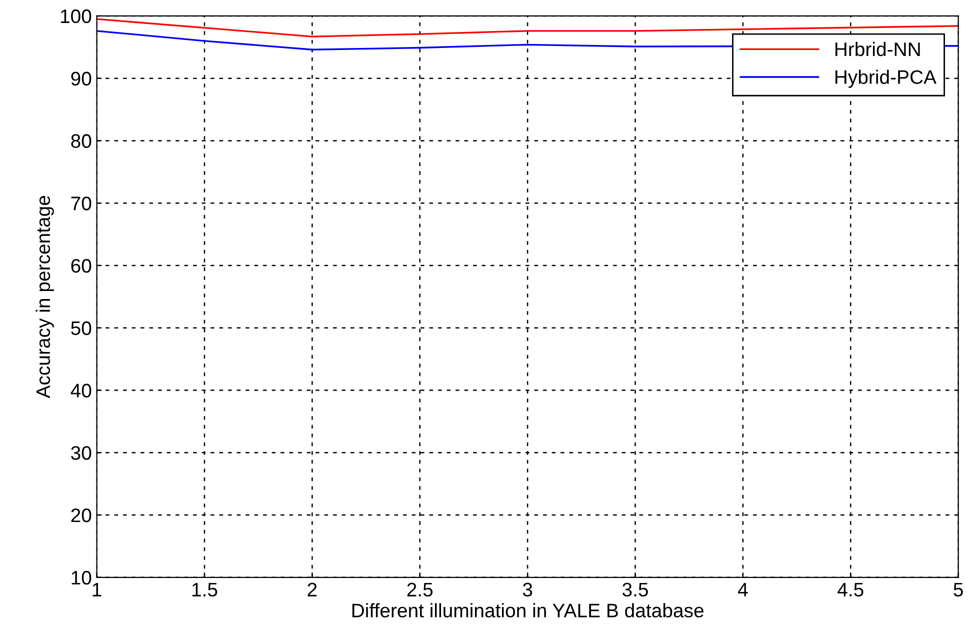 The image size is (968, 638). Describe the element at coordinates (81, 265) in the screenshot. I see `y-tick-label: 60` at that location.